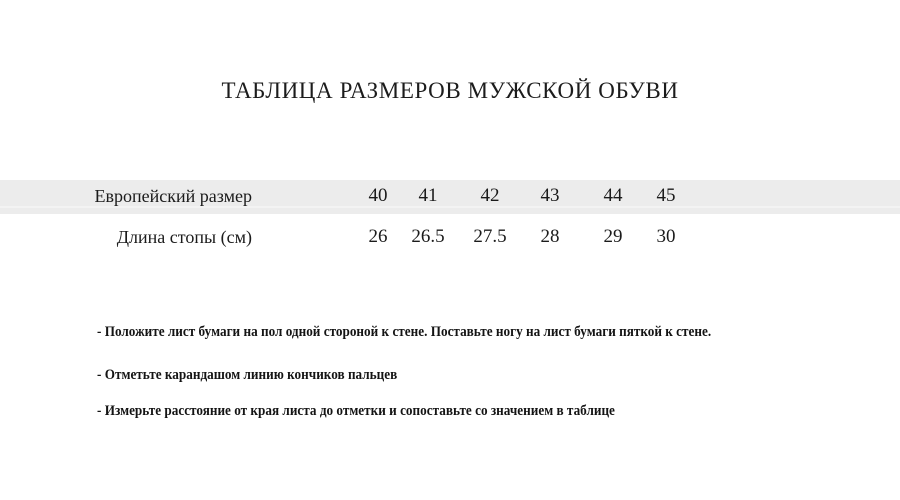  What do you see at coordinates (666, 236) in the screenshot?
I see `table-cell-foot-length: 30` at bounding box center [666, 236].